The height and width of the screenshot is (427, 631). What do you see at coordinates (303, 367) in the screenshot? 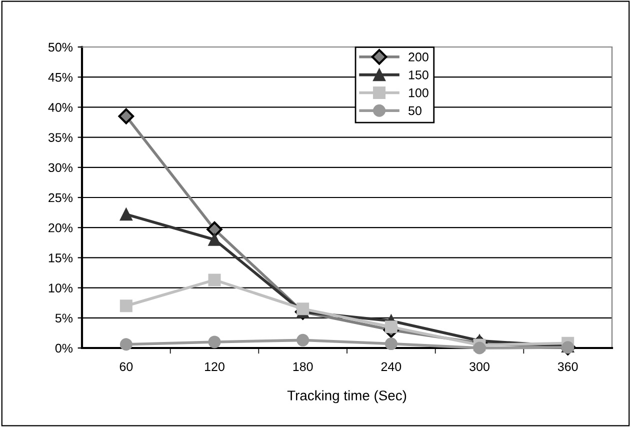
I see `x-tick-label: 180` at bounding box center [303, 367].